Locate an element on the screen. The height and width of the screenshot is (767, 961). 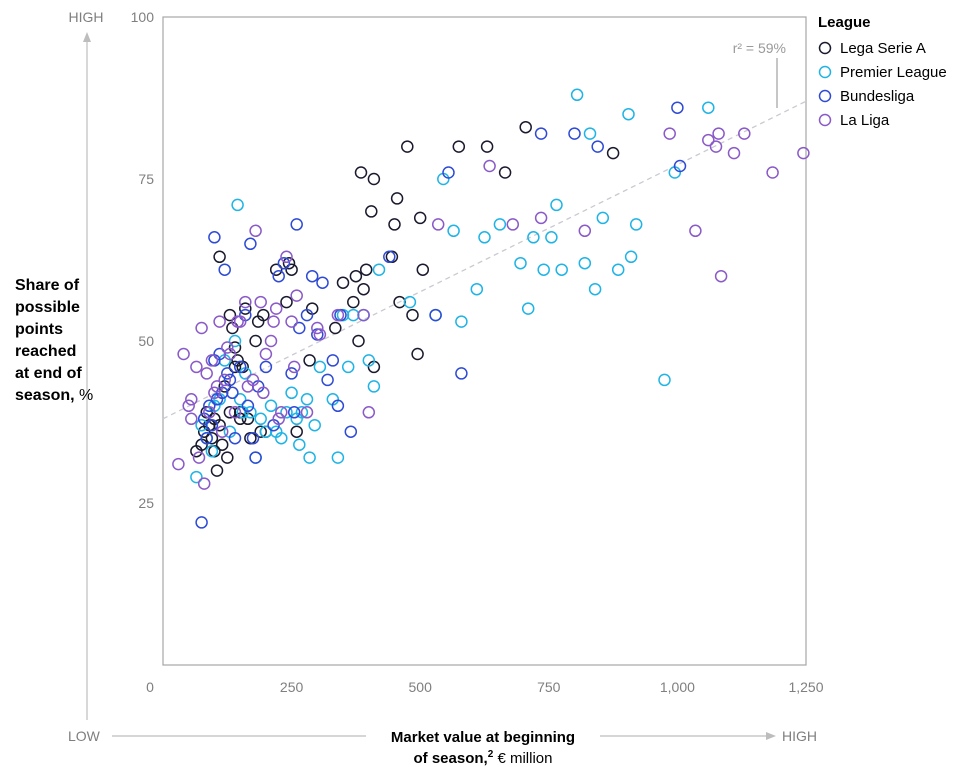
y-label-line-6: season, % is located at coordinates (54, 395).